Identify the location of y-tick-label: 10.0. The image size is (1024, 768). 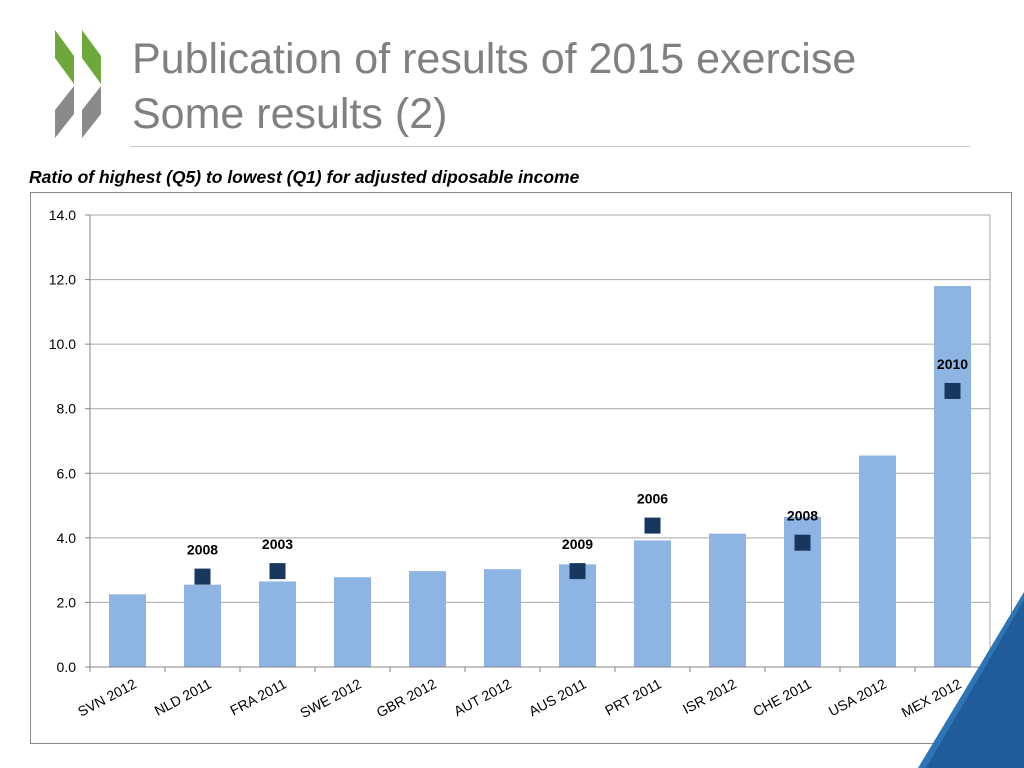
(62, 344).